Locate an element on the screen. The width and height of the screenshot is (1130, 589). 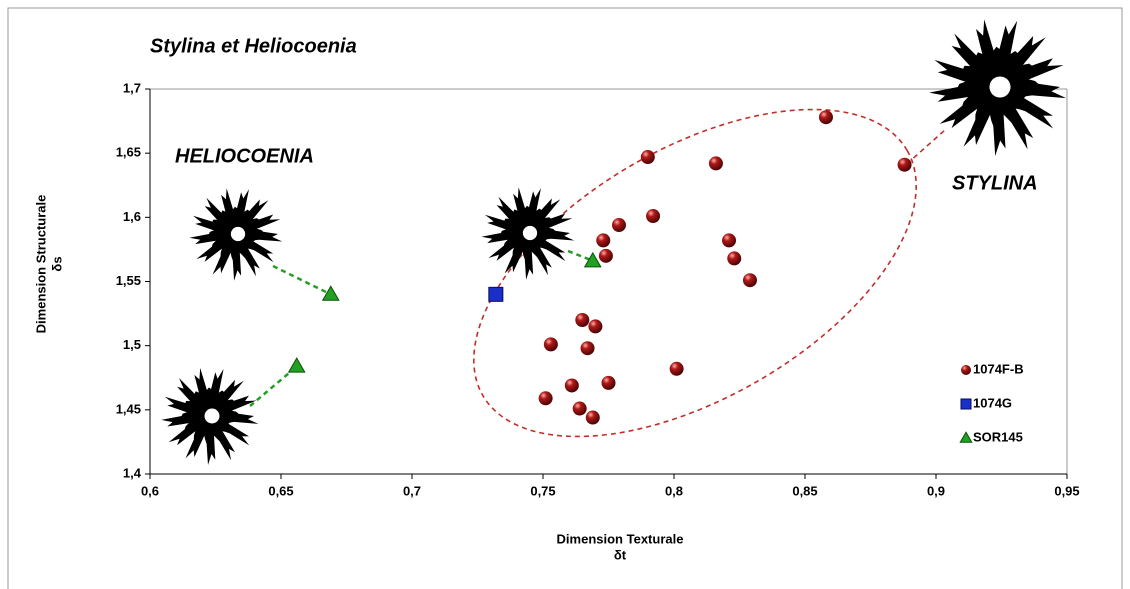
y-tick-label: 1,7 is located at coordinates (132, 87).